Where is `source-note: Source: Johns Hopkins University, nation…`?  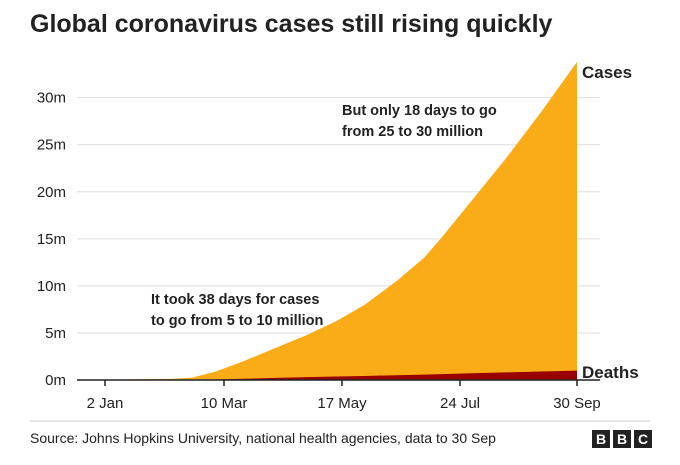 source-note: Source: Johns Hopkins University, nation… is located at coordinates (263, 438).